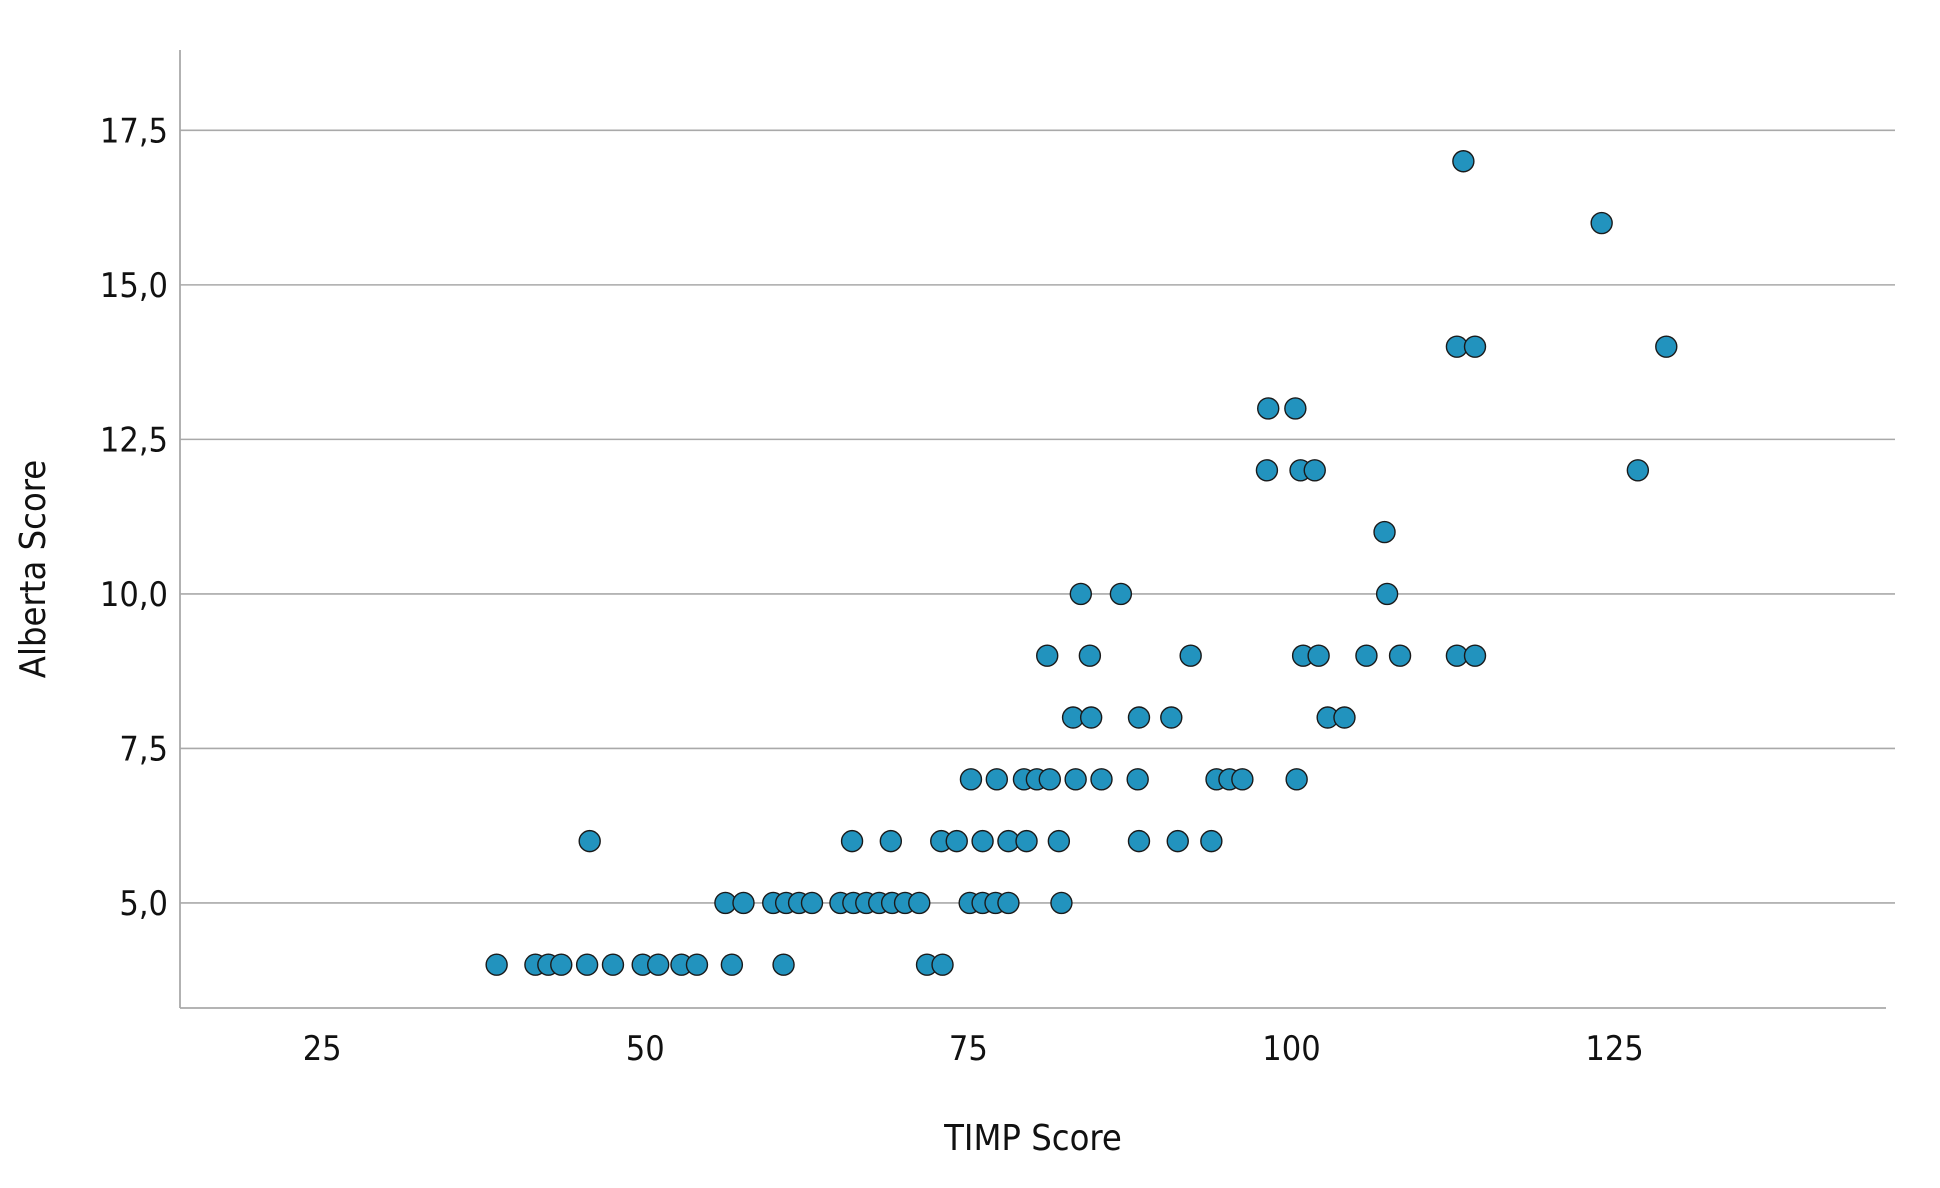 The height and width of the screenshot is (1188, 1940). Describe the element at coordinates (134, 517) in the screenshot. I see `y-tick-labels: 5,0 7,5 10,0 12,5 15,0 17,5` at that location.